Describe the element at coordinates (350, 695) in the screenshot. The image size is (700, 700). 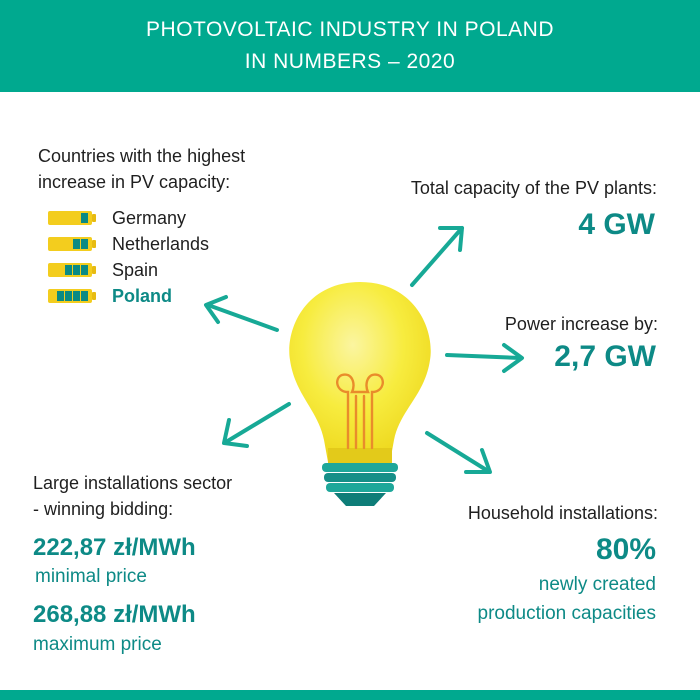
I see `footer-bar` at that location.